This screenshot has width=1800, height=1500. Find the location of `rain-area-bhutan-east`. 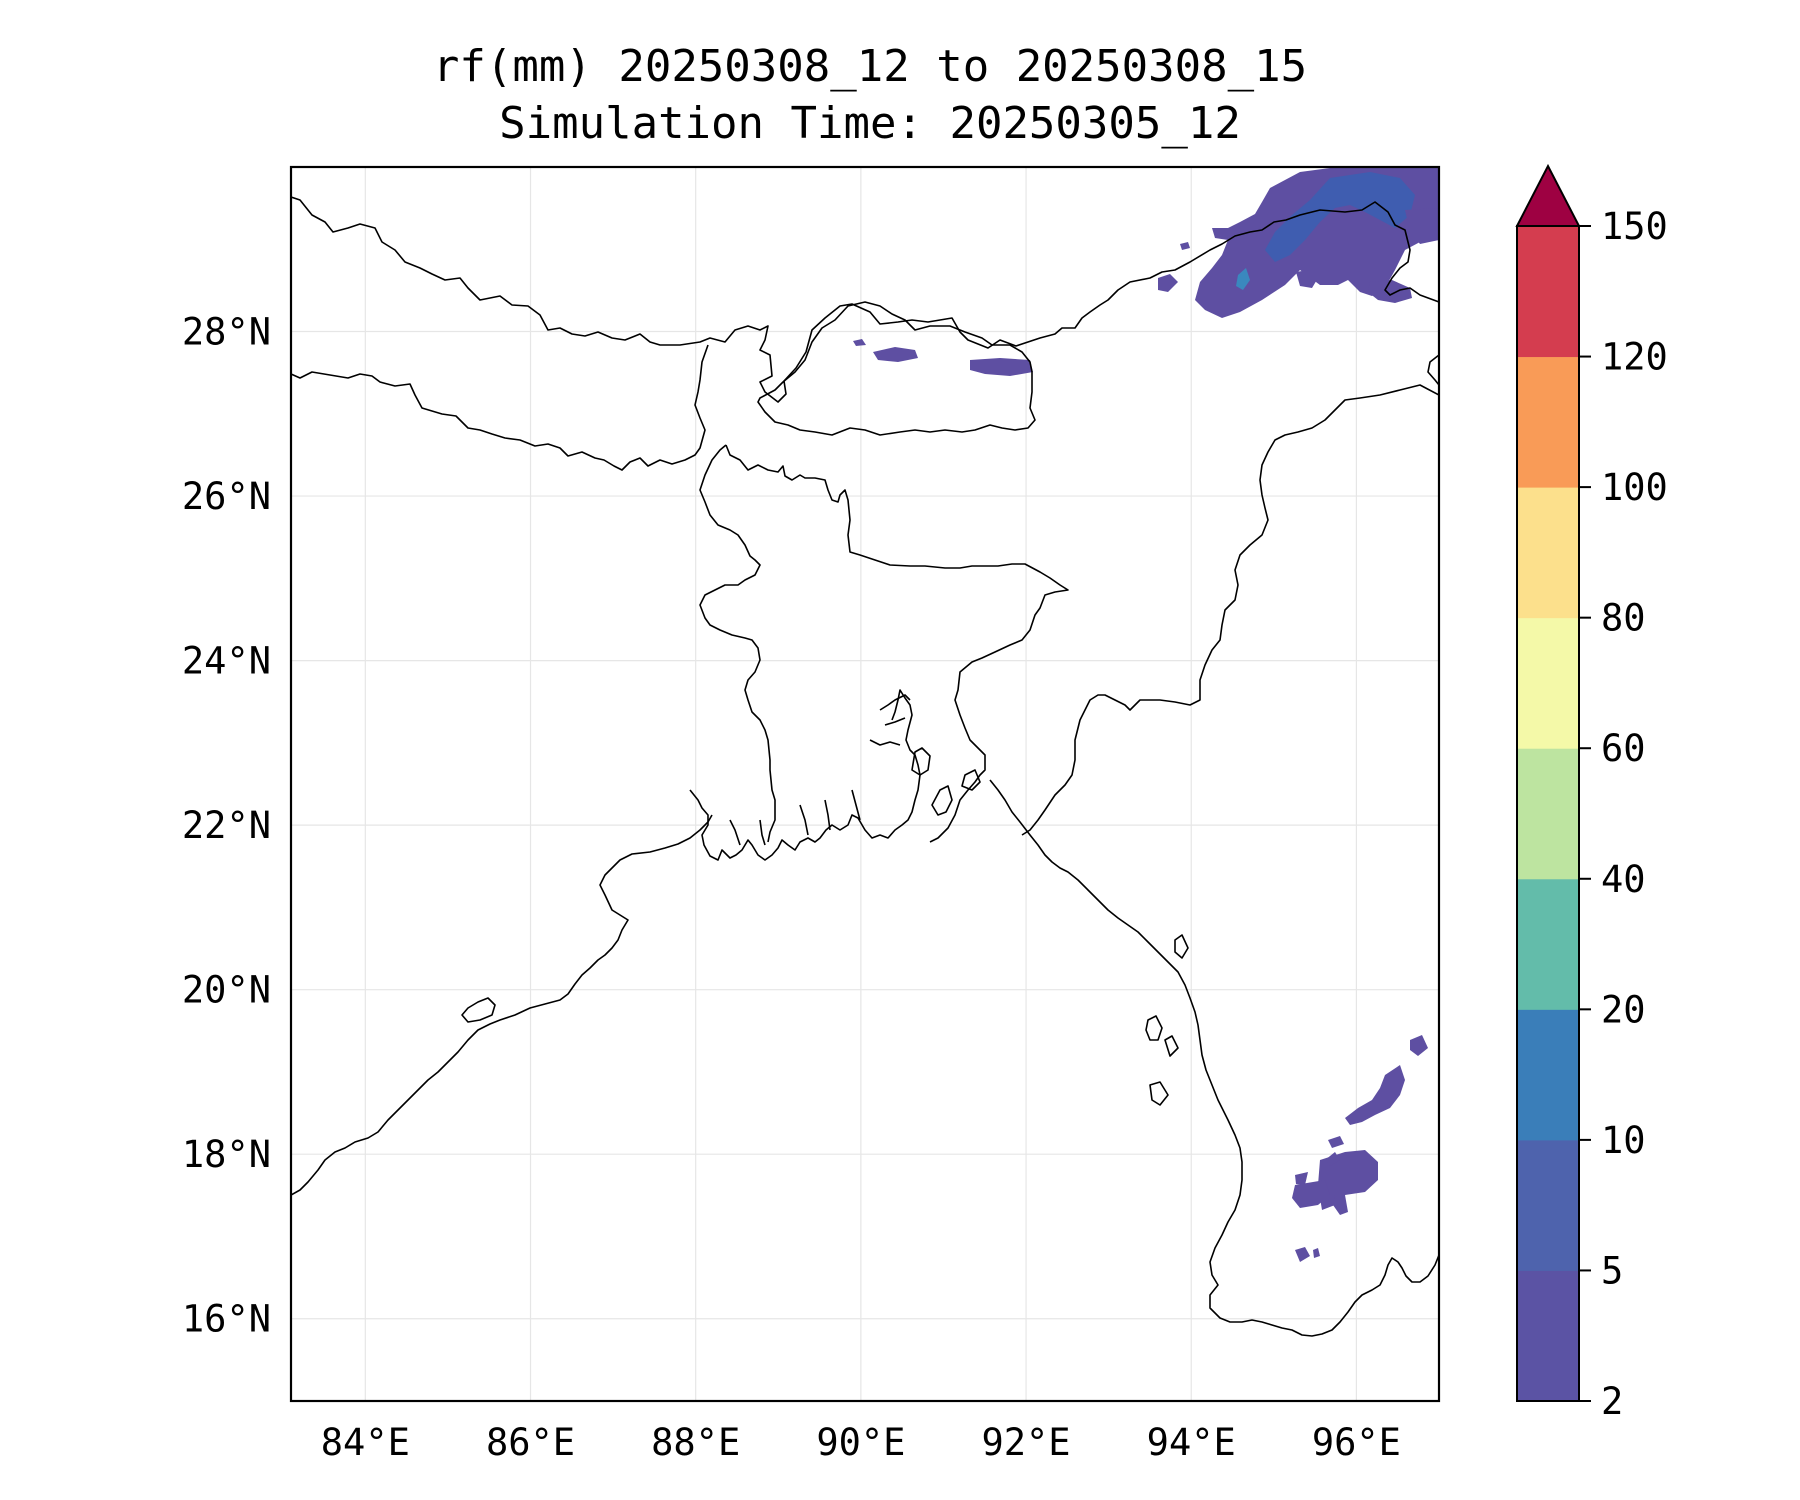

rain-area-bhutan-east is located at coordinates (1001, 367).